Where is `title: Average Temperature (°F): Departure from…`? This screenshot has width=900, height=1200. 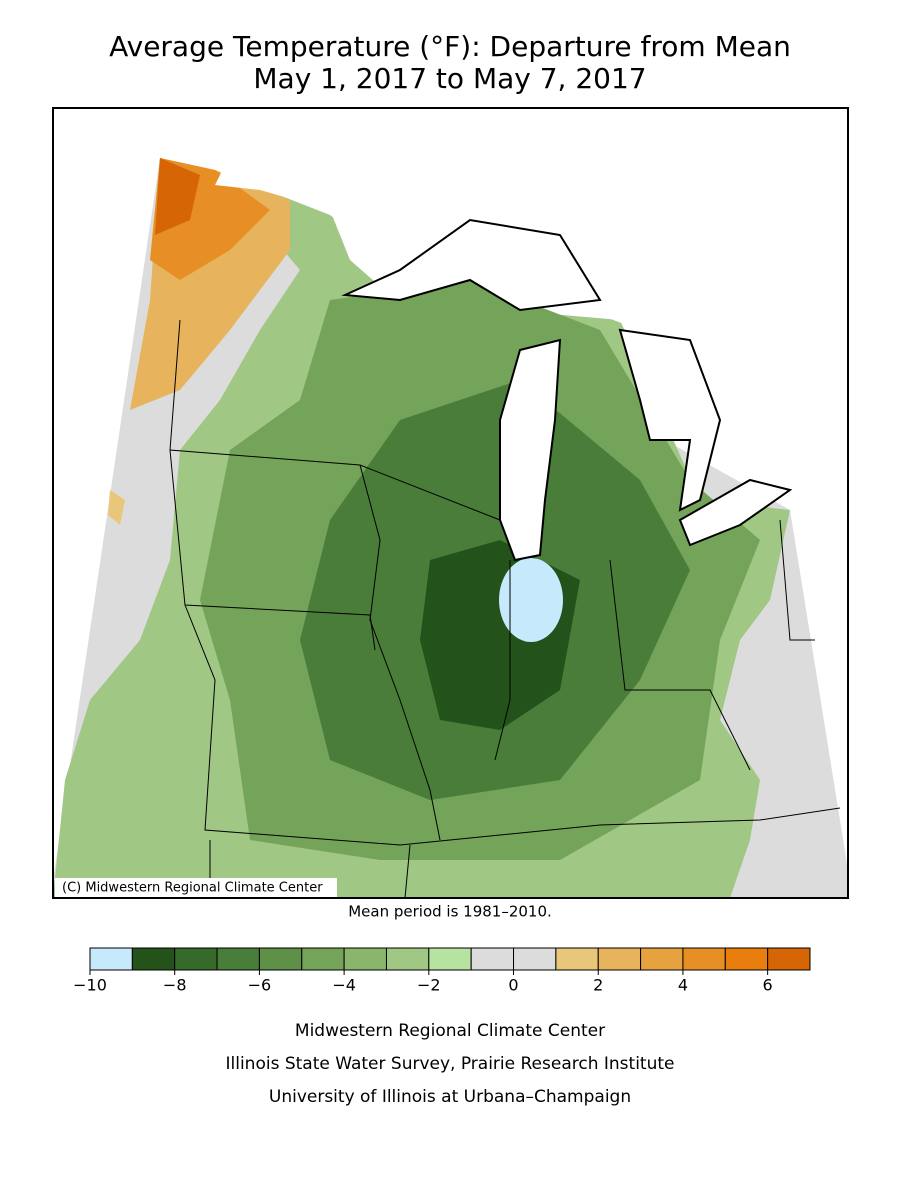
title: Average Temperature (°F): Departure from… is located at coordinates (450, 46).